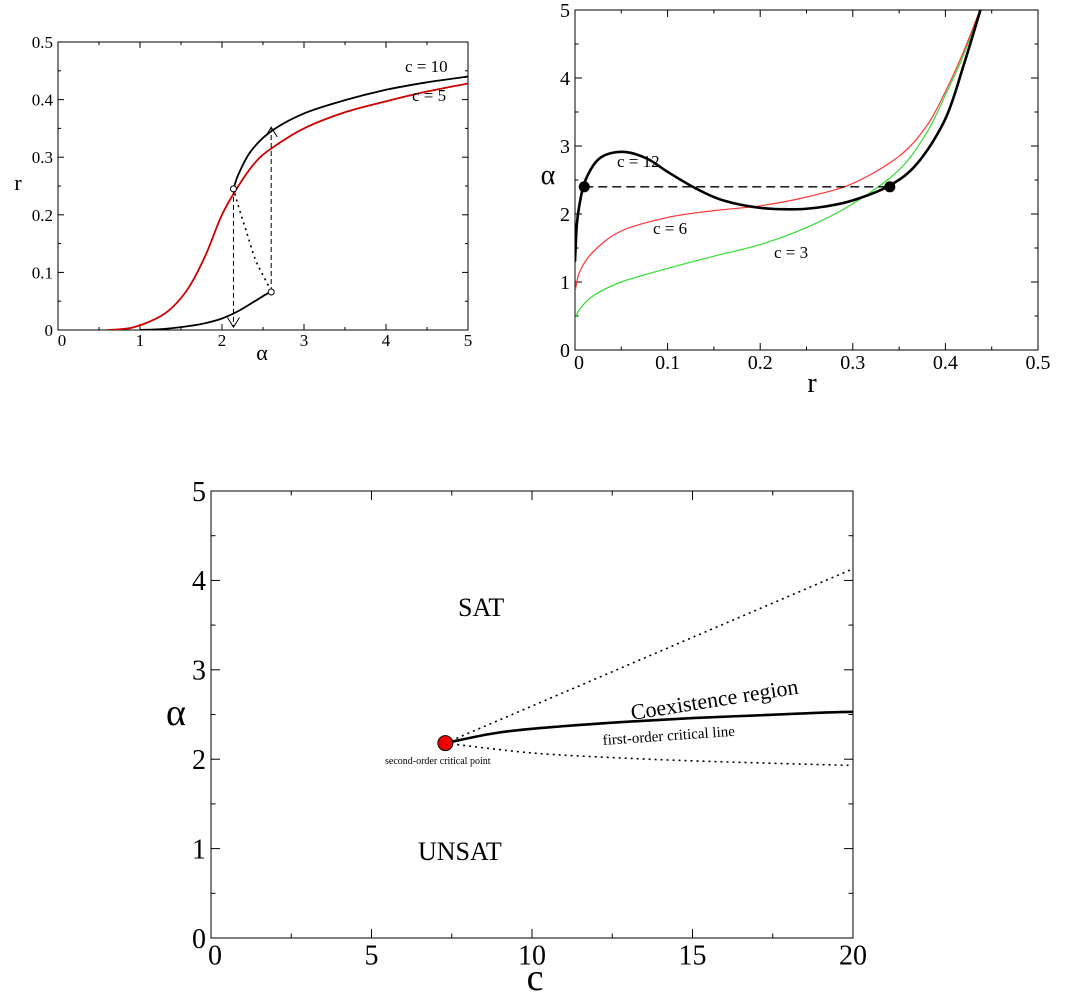 This screenshot has width=1074, height=1000. Describe the element at coordinates (262, 352) in the screenshot. I see `x-axis-label: α` at that location.